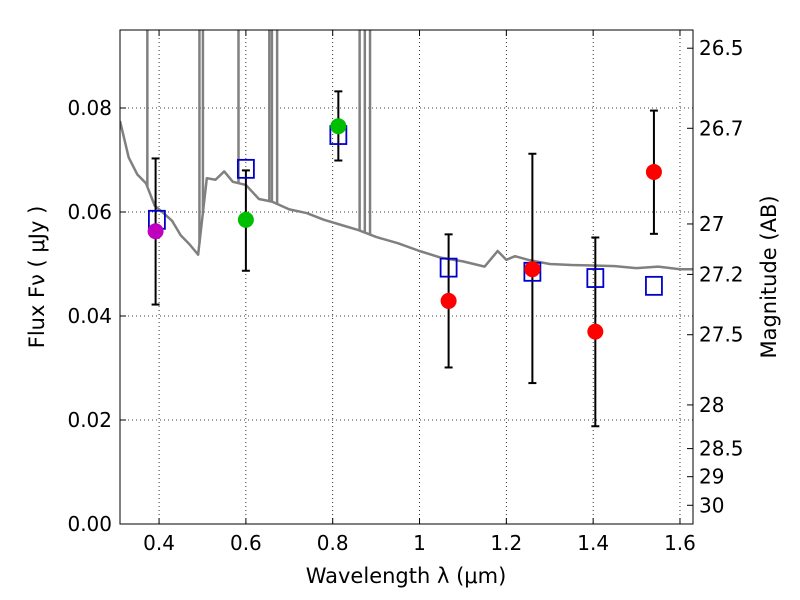 Image resolution: width=800 pixels, height=600 pixels. I want to click on x-axis-label: Wavelength λ (μm), so click(406, 576).